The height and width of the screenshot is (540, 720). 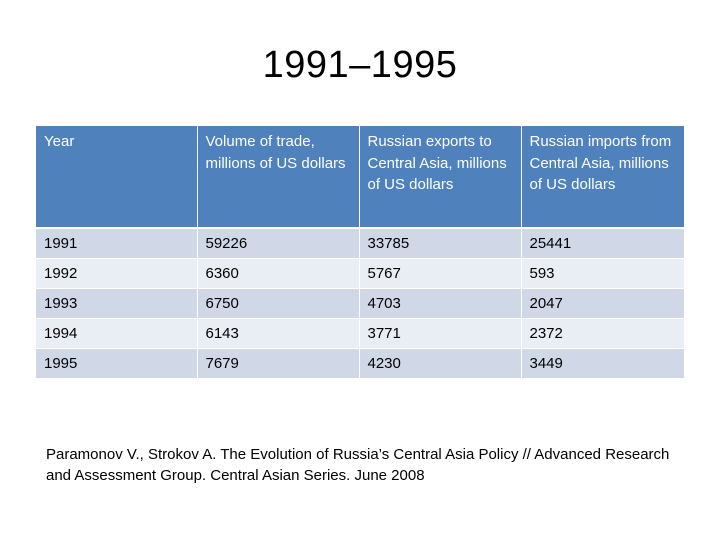 I want to click on header-trade-volume: Volume of trade, millions of US dollars, so click(x=278, y=177).